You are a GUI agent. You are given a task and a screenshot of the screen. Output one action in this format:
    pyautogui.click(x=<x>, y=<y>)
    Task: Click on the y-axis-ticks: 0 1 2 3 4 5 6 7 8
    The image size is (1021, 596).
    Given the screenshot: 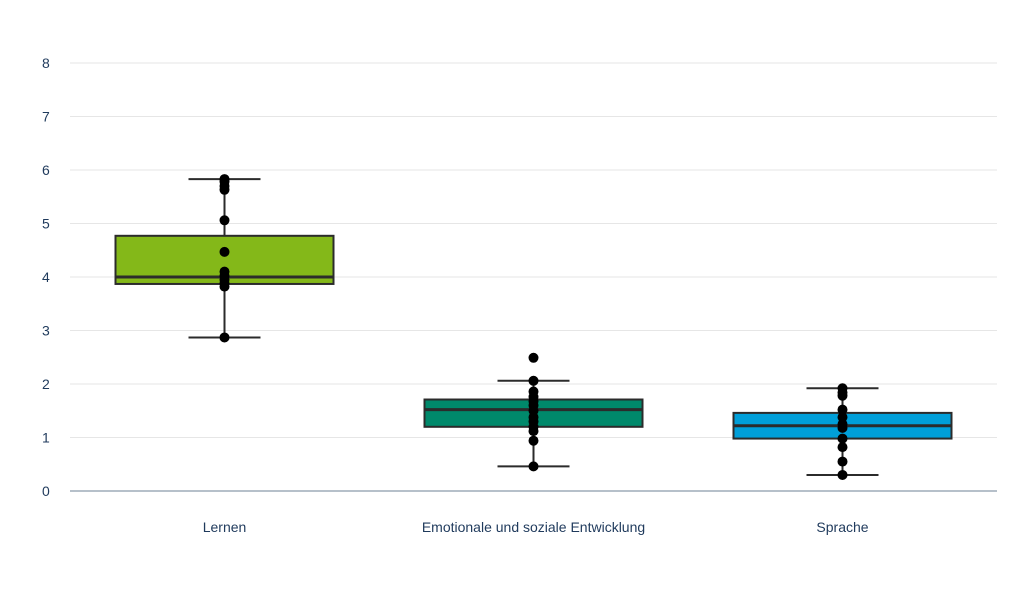 What is the action you would take?
    pyautogui.click(x=46, y=277)
    